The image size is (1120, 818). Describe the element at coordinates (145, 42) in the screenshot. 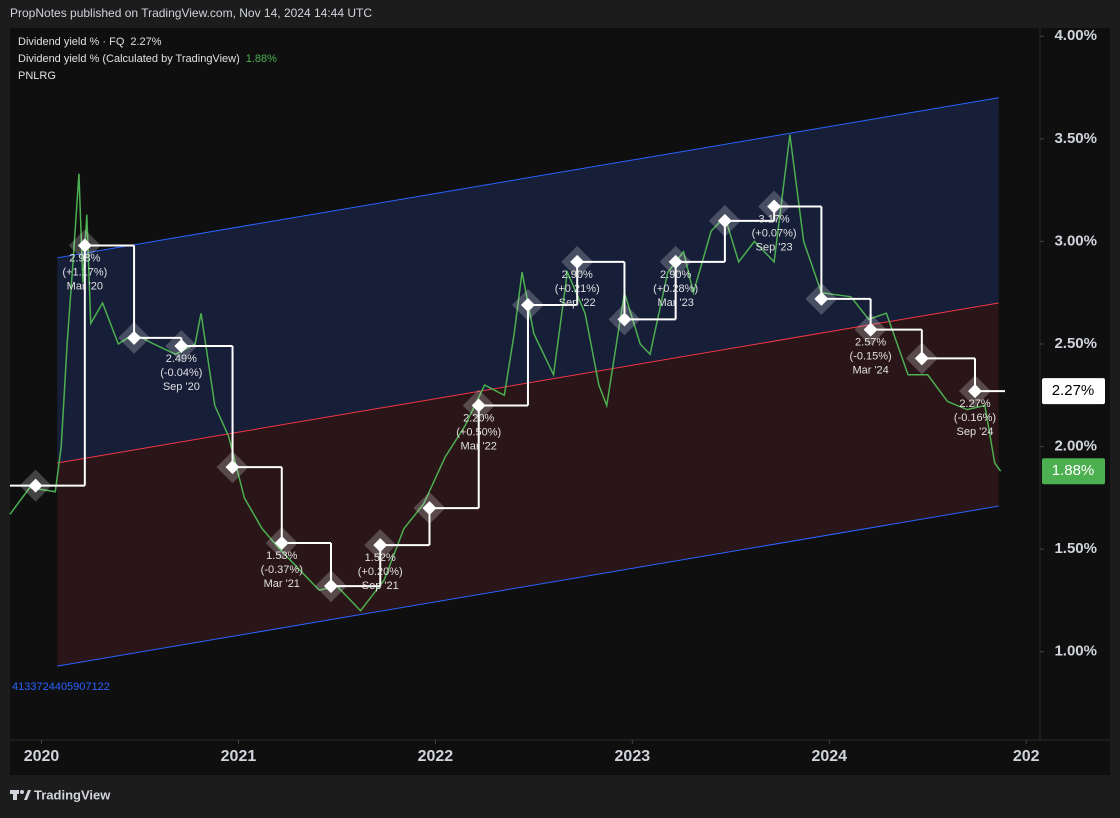

I see `legend-value: 2.27%` at that location.